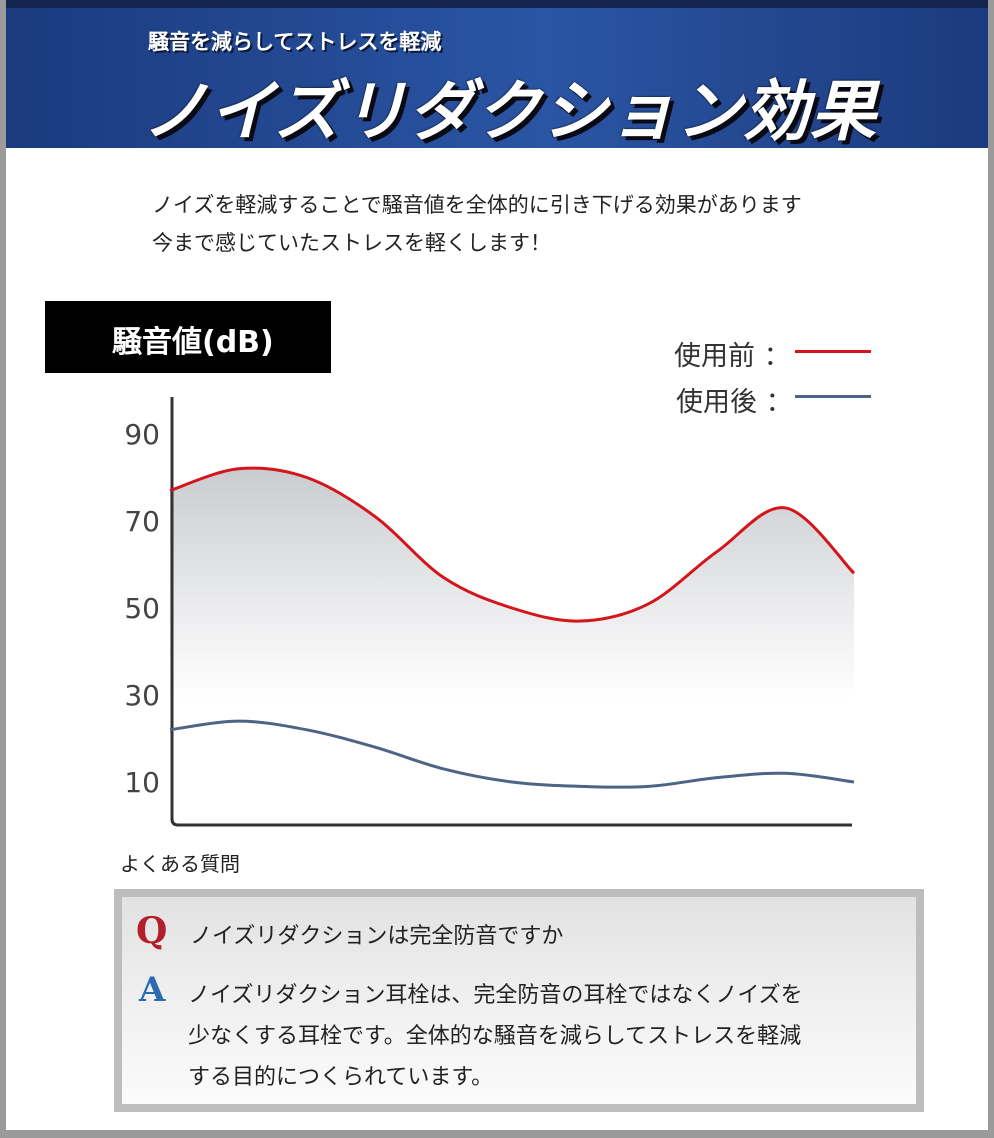 Image resolution: width=994 pixels, height=1138 pixels. I want to click on series-line-before, so click(512, 544).